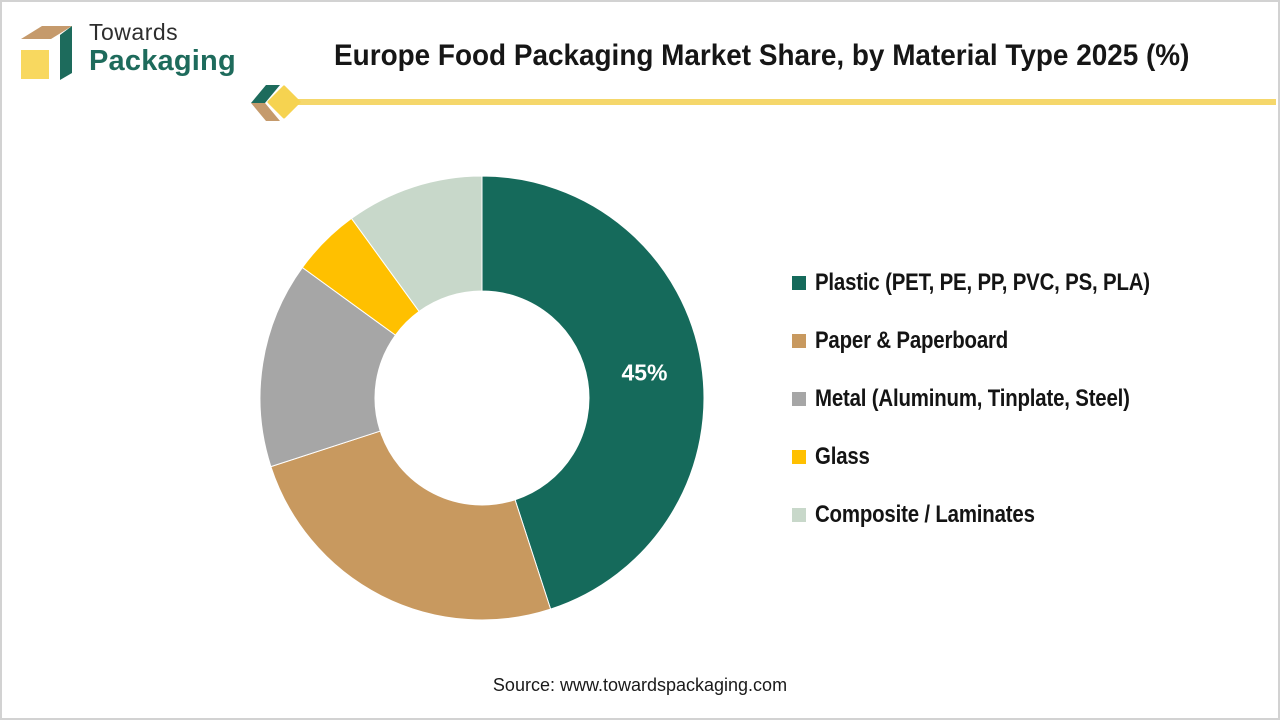  What do you see at coordinates (640, 685) in the screenshot?
I see `source-text: Source: www.towardspackaging.com` at bounding box center [640, 685].